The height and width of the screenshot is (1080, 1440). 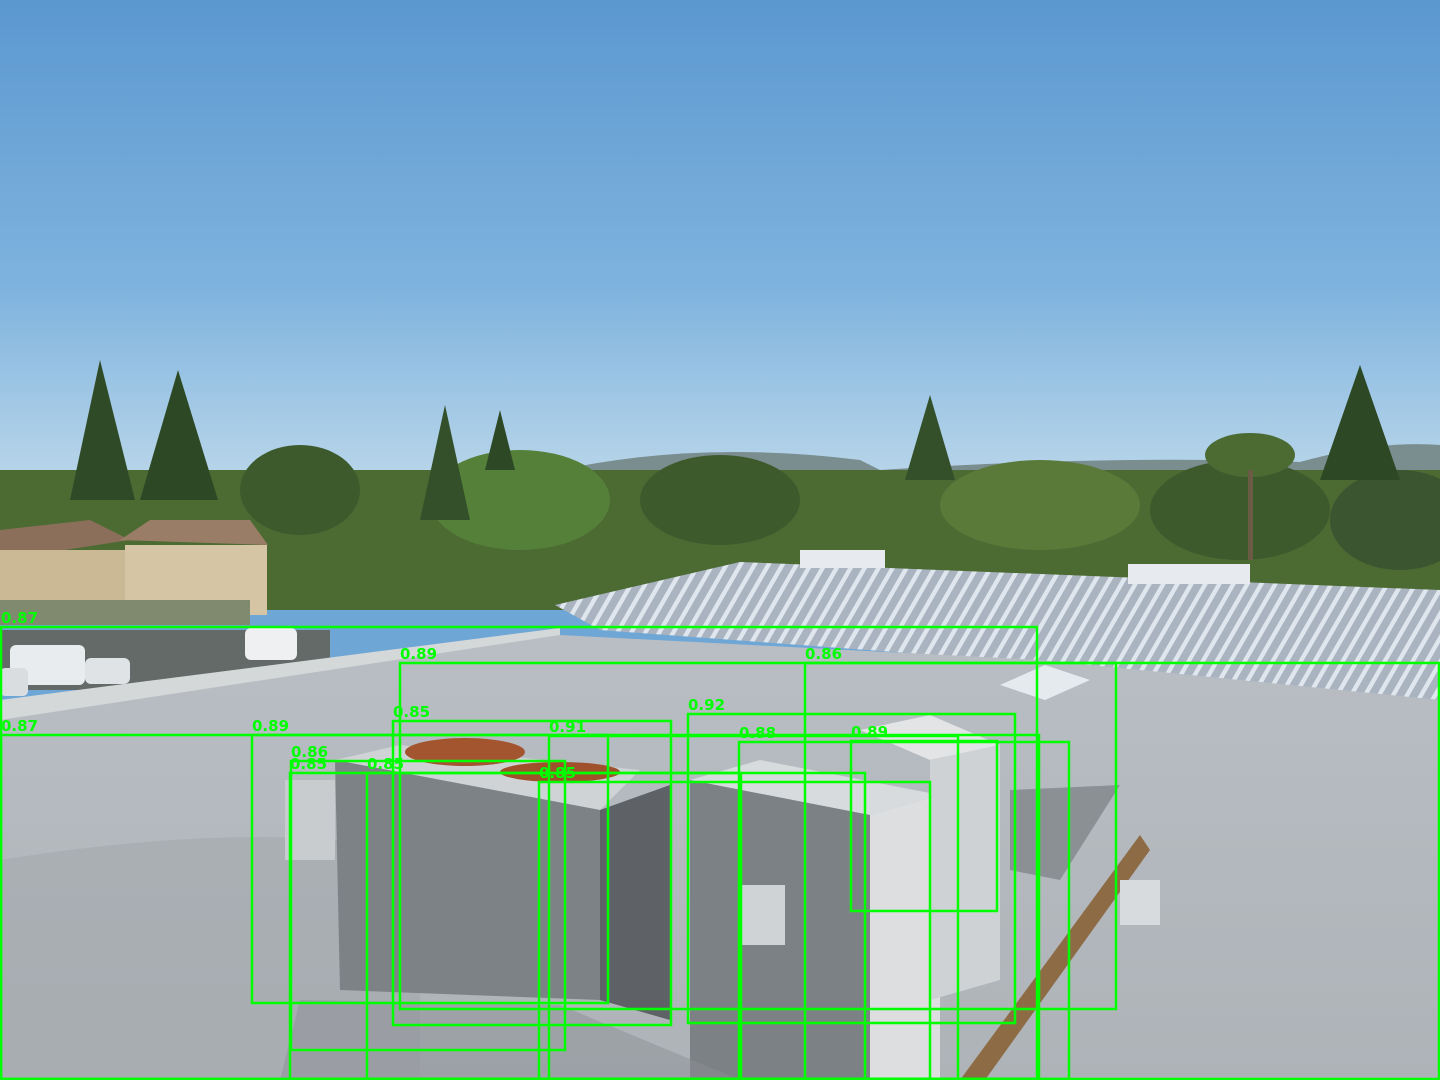 What do you see at coordinates (706, 705) in the screenshot?
I see `detection-score: 0.92` at bounding box center [706, 705].